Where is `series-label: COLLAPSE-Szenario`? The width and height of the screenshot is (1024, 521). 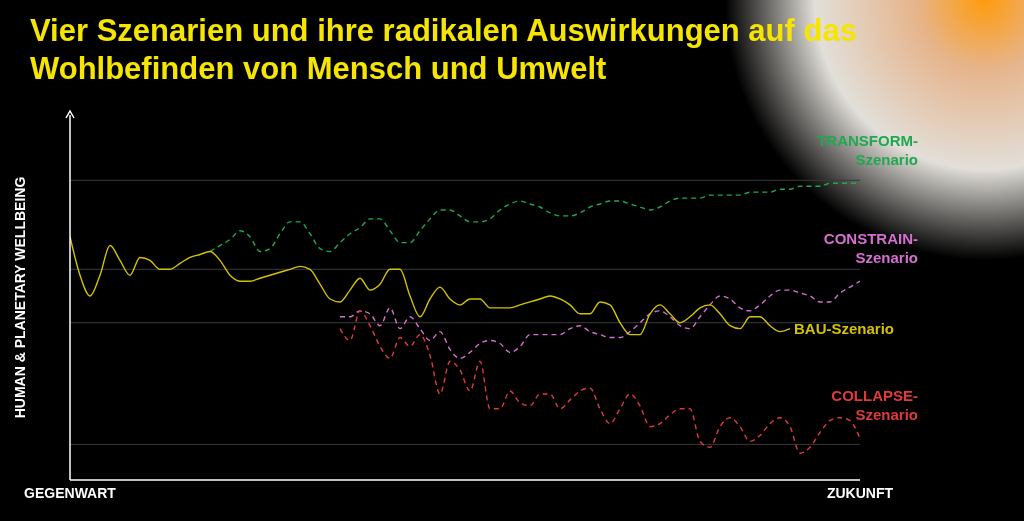 series-label: COLLAPSE-Szenario is located at coordinates (874, 405).